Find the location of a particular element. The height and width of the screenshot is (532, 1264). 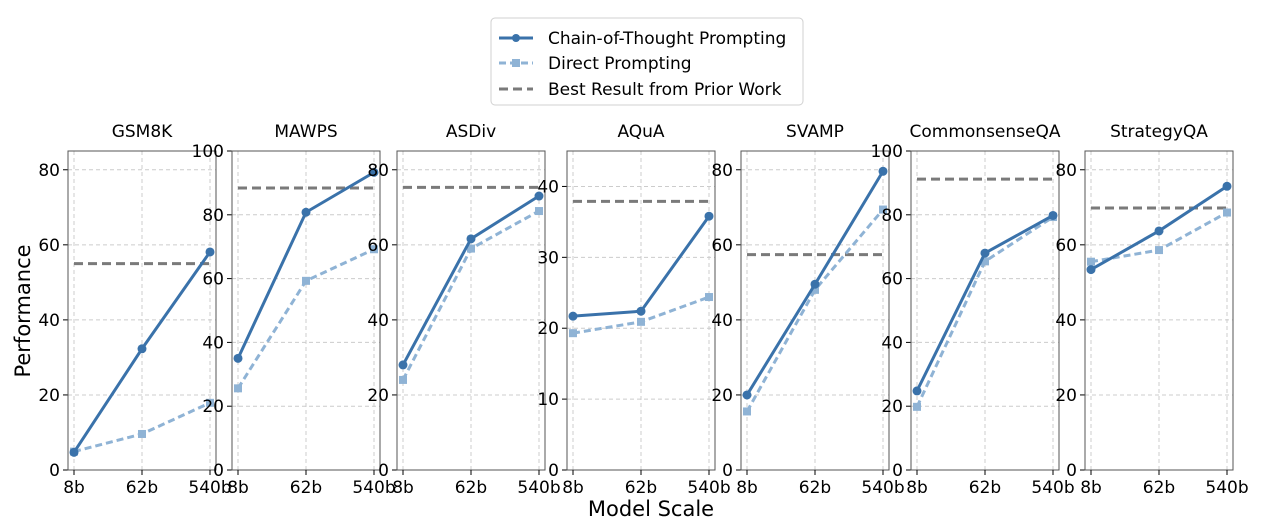

panel-title: ASDiv is located at coordinates (471, 132).